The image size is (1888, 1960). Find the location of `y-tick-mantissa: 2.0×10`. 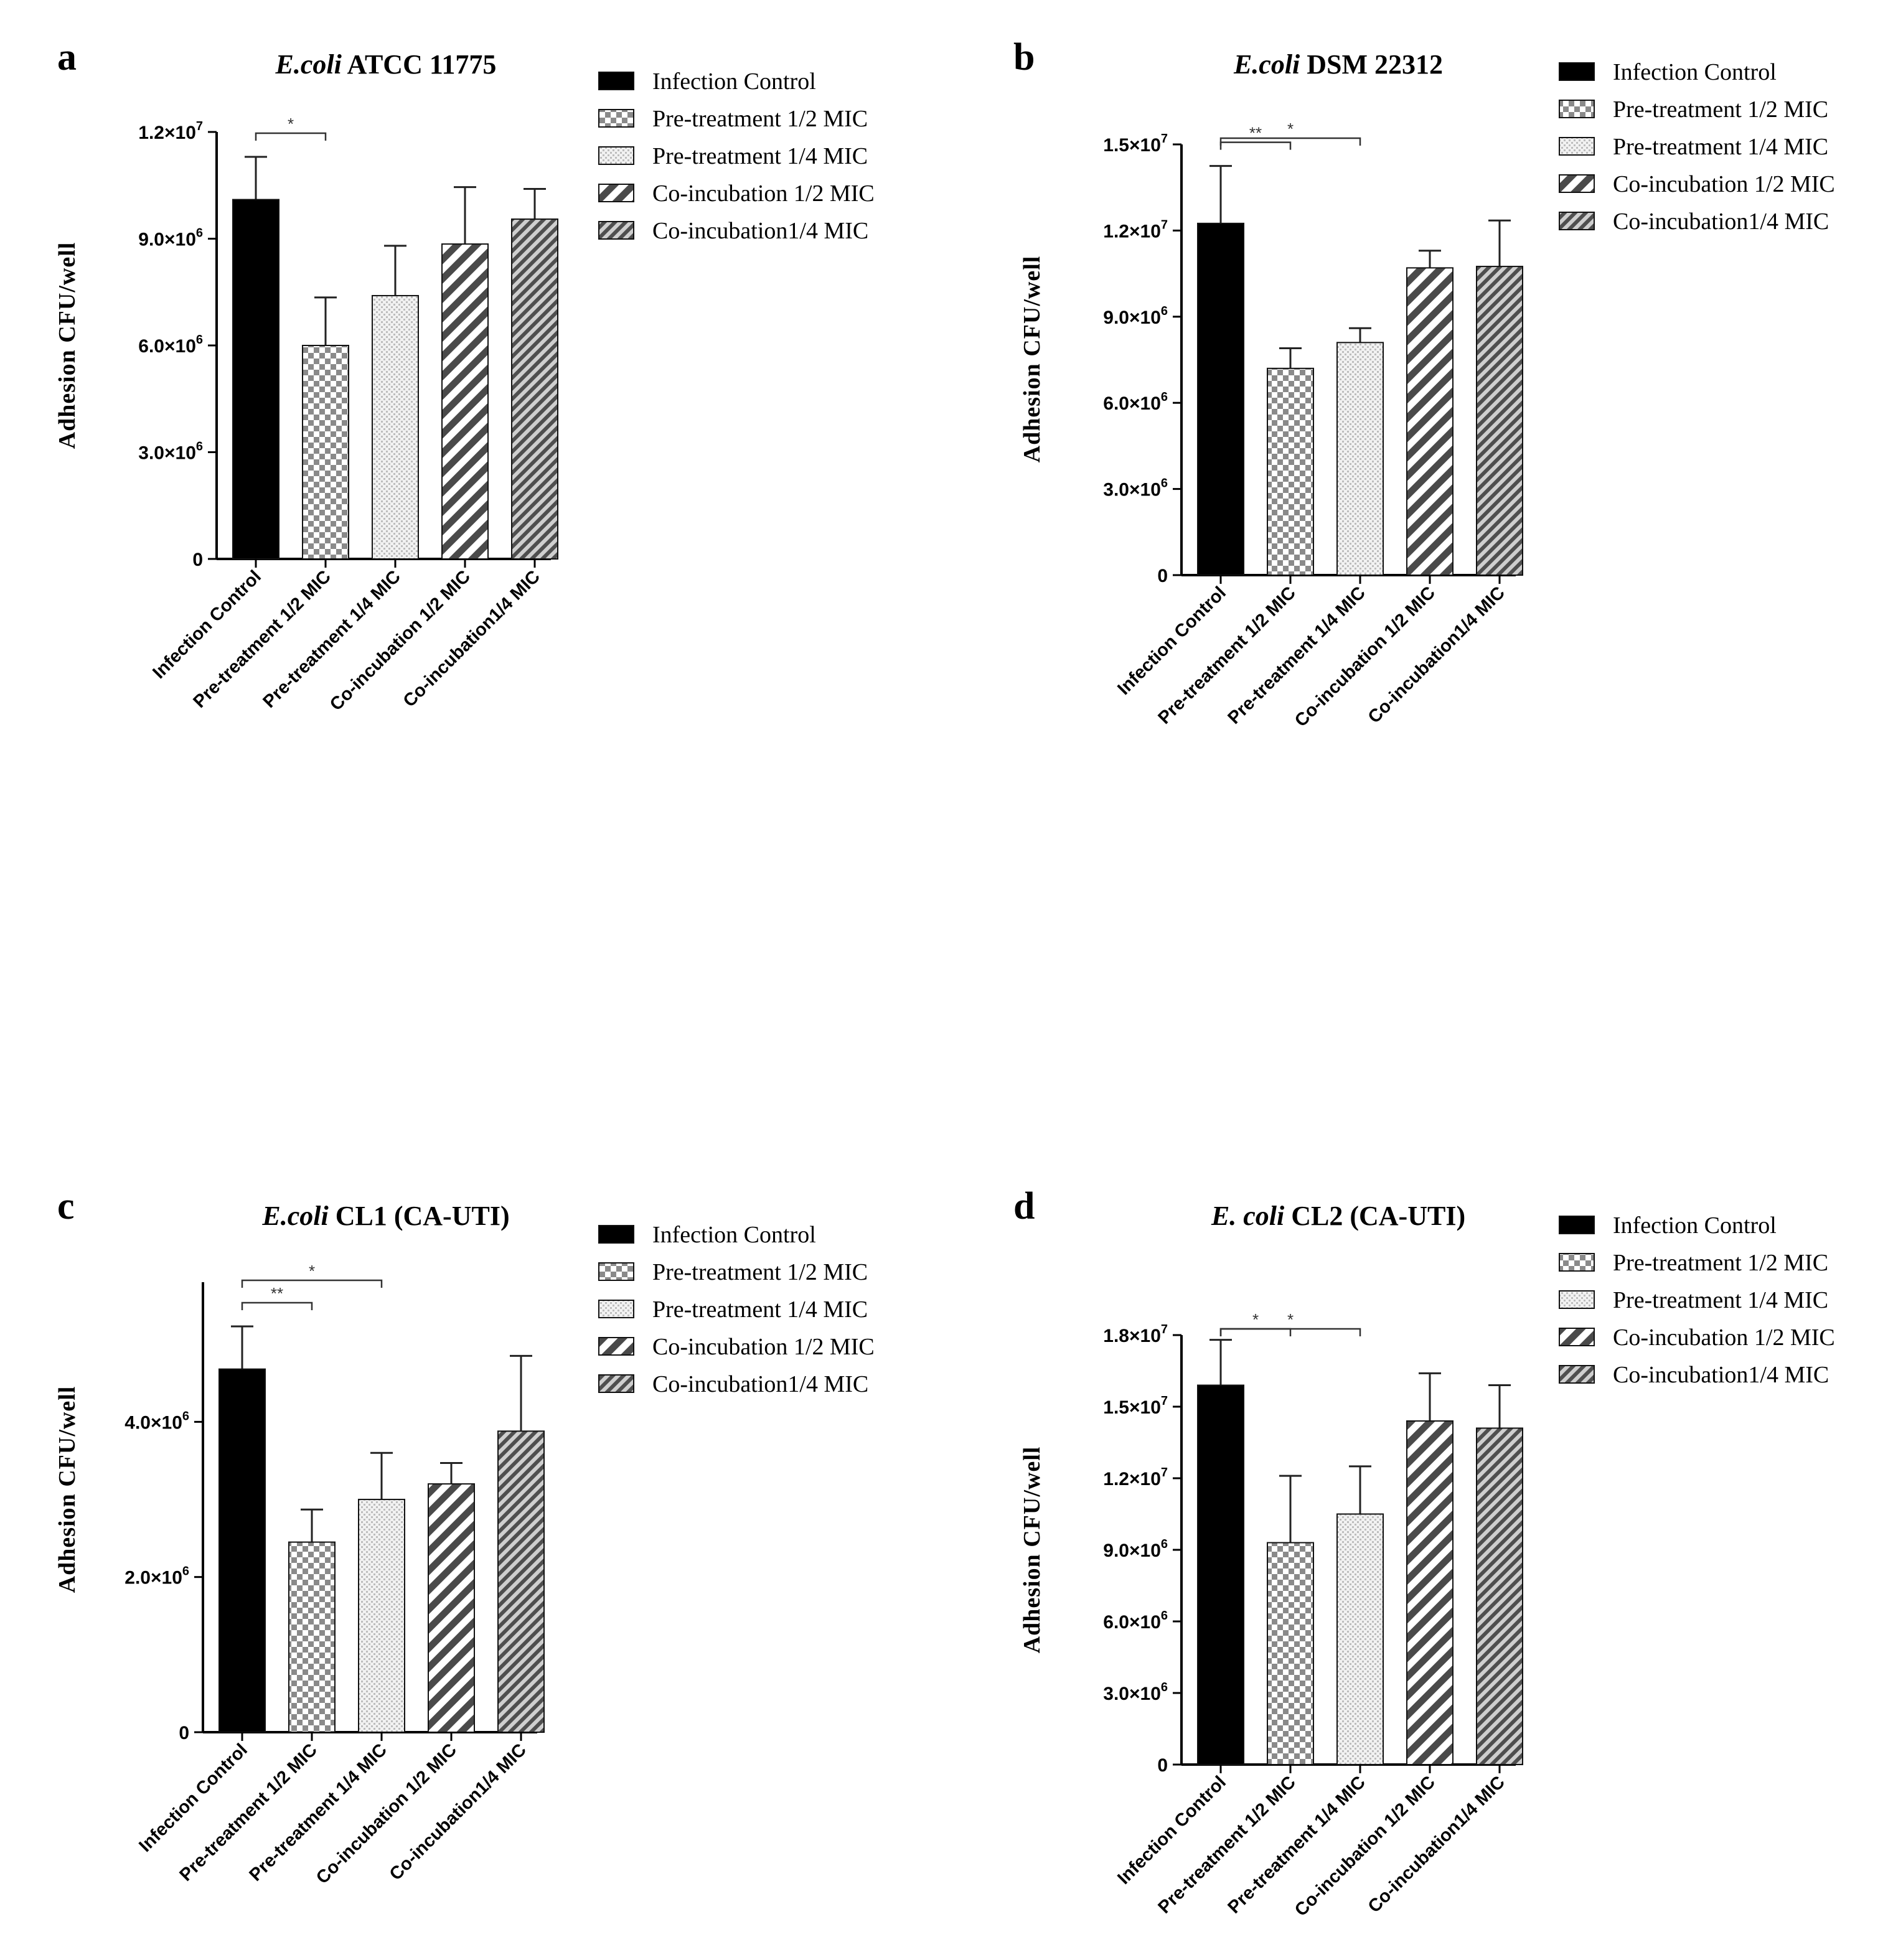

y-tick-mantissa: 2.0×10 is located at coordinates (153, 1578).